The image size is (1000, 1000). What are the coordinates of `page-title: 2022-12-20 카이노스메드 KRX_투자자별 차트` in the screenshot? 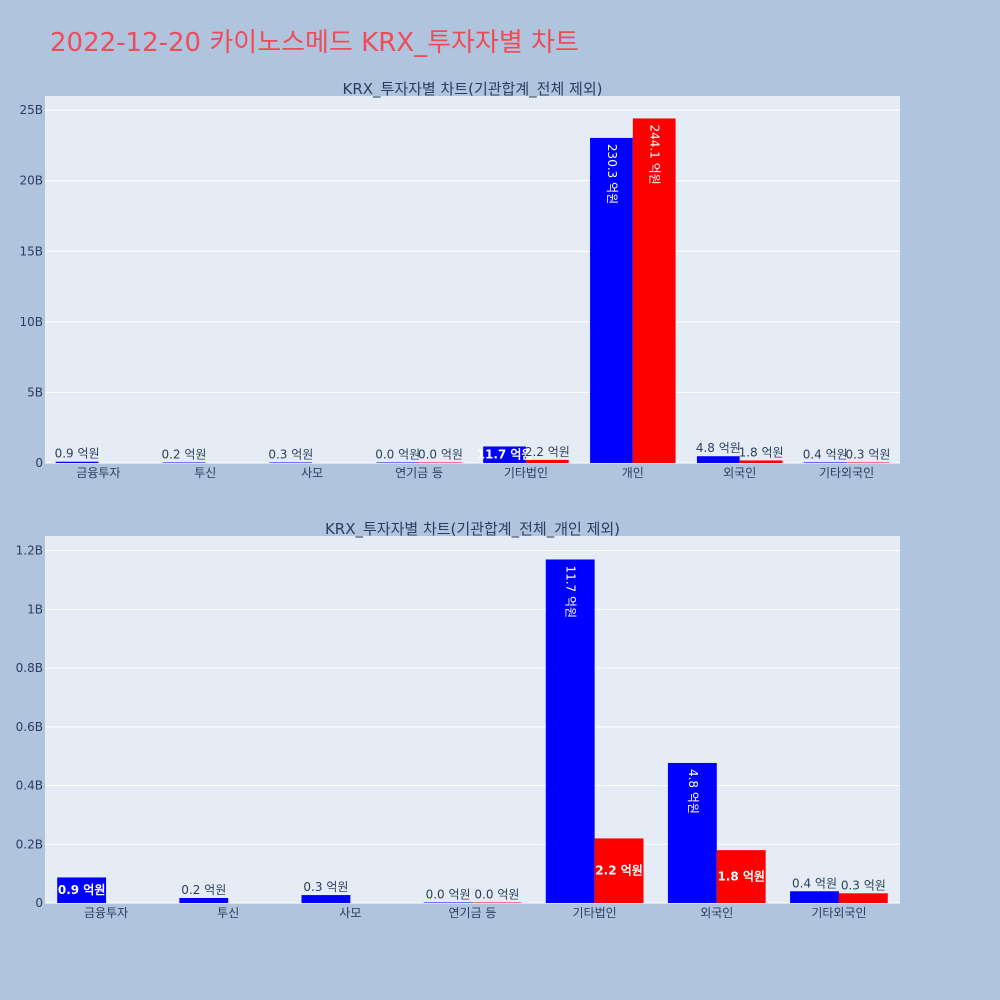 It's located at (314, 43).